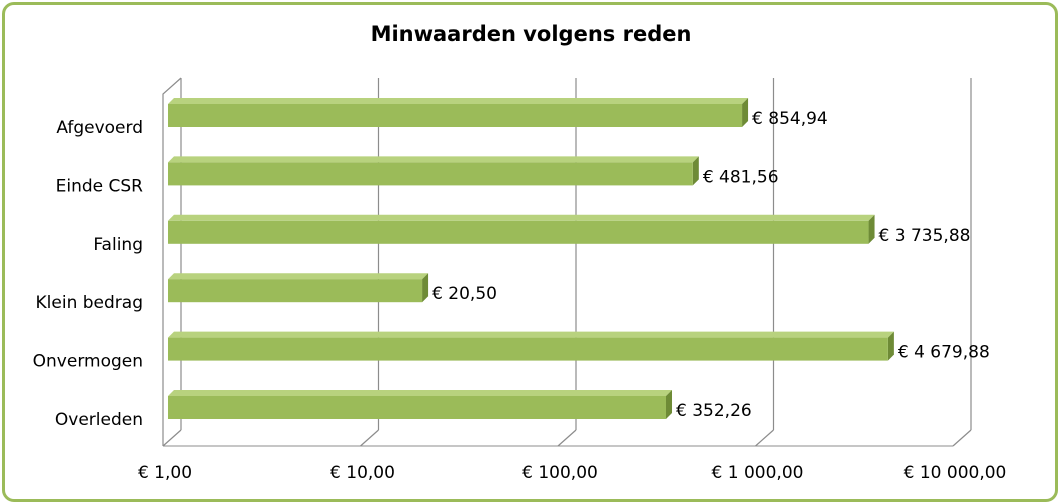 This screenshot has width=1060, height=504. Describe the element at coordinates (714, 411) in the screenshot. I see `data-label: € 352,26` at that location.